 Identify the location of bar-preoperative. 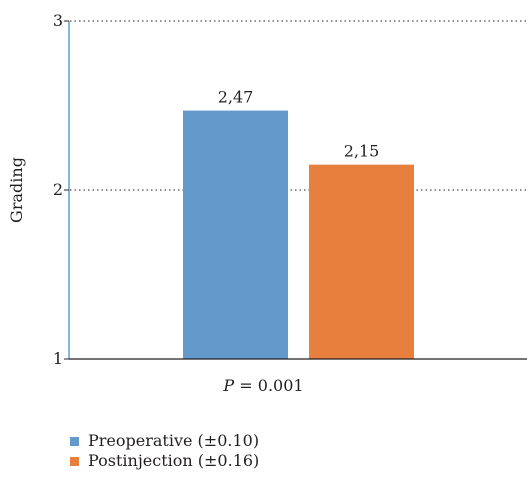
(235, 234).